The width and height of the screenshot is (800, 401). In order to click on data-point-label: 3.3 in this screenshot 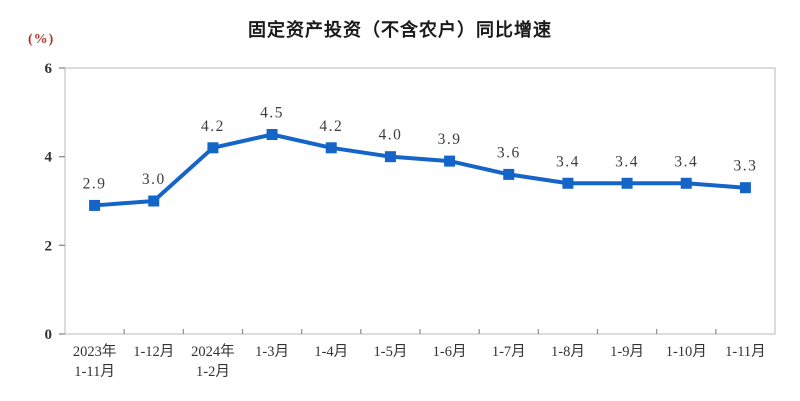, I will do `click(745, 166)`.